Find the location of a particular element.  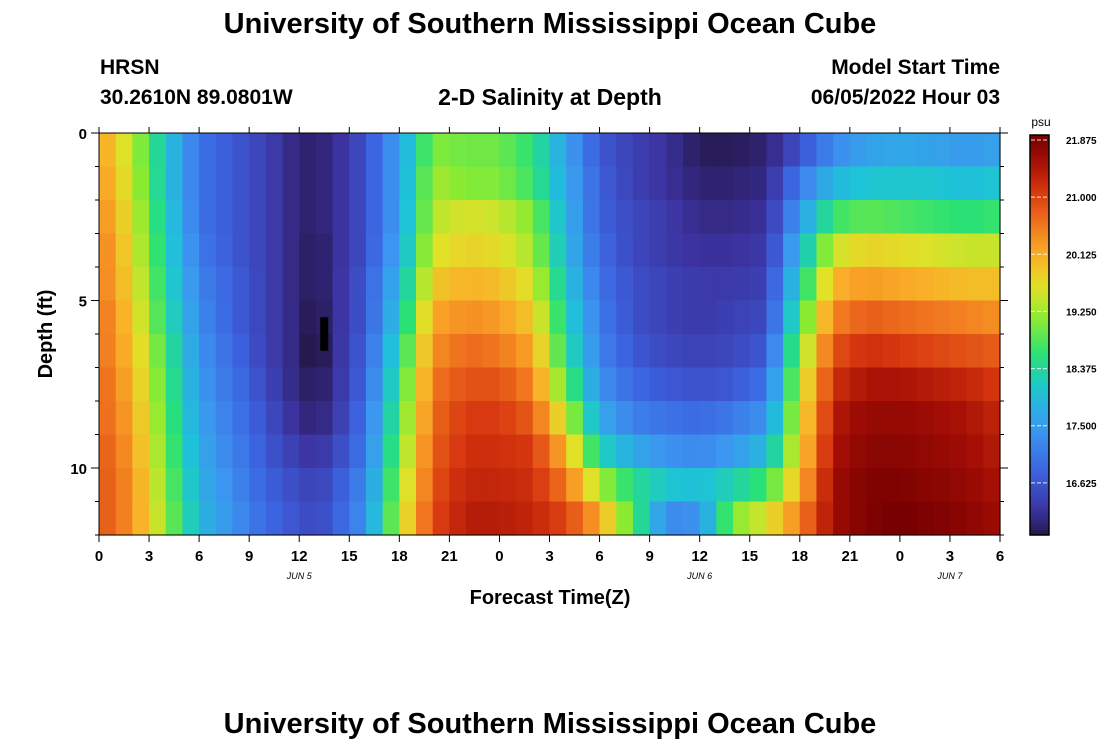

x-tick-label: 21 is located at coordinates (449, 556).